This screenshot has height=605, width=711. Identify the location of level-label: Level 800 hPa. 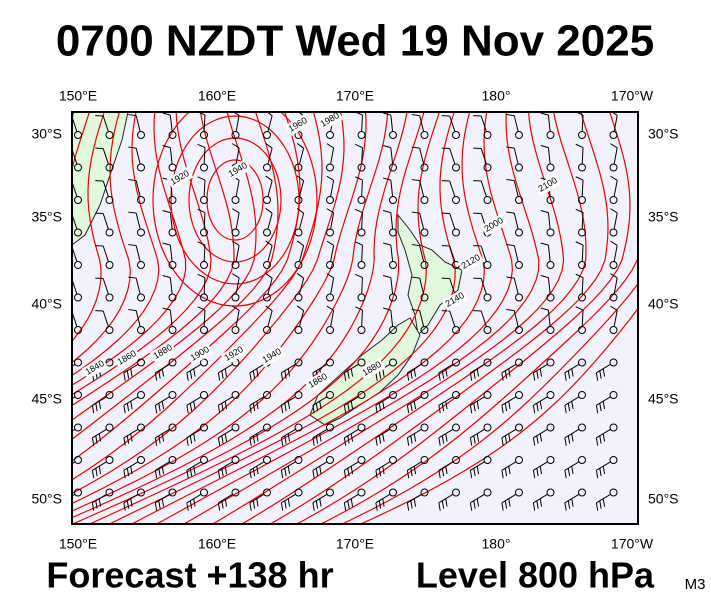
(535, 575).